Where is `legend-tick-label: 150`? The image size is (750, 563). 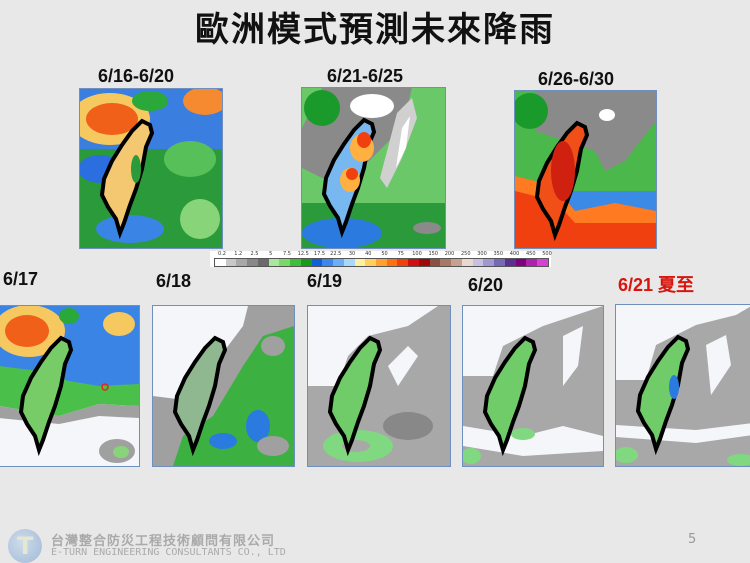 legend-tick-label: 150 is located at coordinates (433, 254).